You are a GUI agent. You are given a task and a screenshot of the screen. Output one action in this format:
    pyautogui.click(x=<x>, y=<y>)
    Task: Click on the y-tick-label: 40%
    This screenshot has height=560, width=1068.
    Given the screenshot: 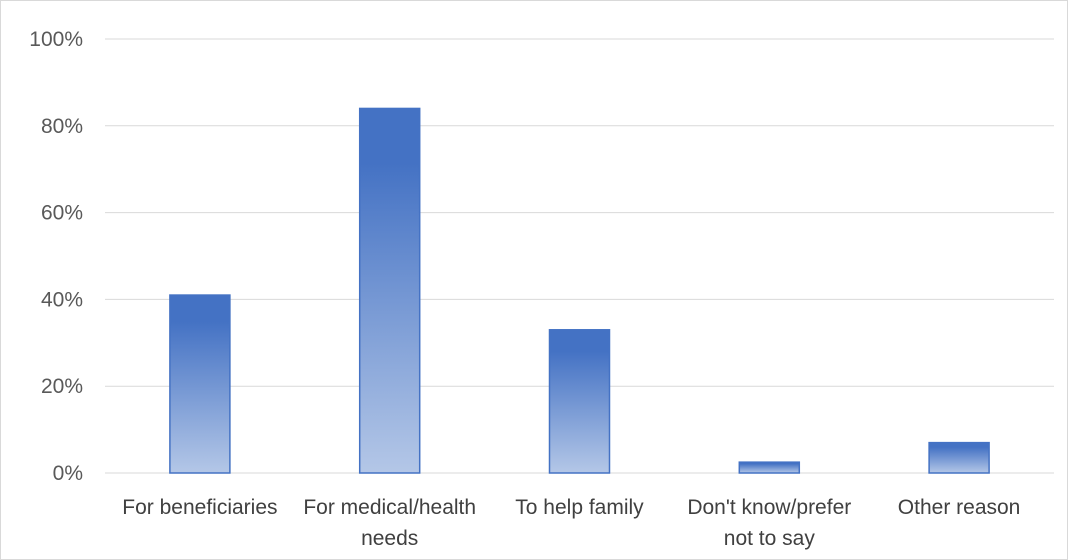 What is the action you would take?
    pyautogui.click(x=62, y=299)
    